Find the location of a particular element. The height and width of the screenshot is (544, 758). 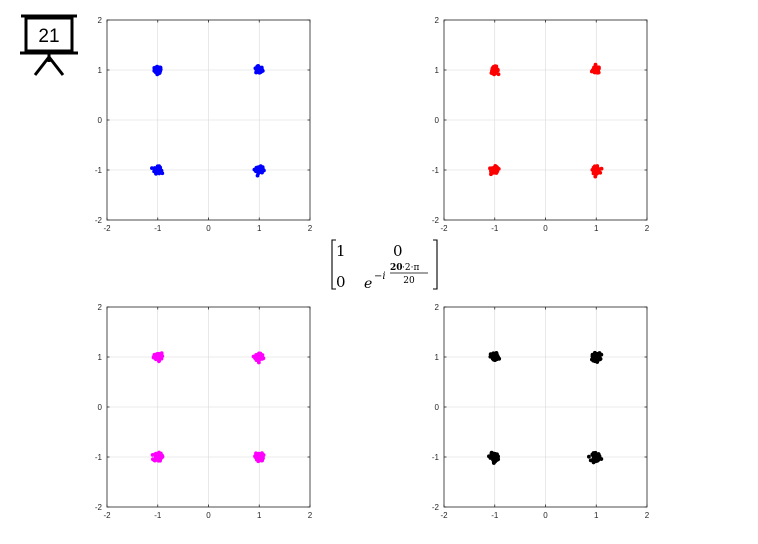

matrix-exp-denominator: 20 is located at coordinates (409, 281).